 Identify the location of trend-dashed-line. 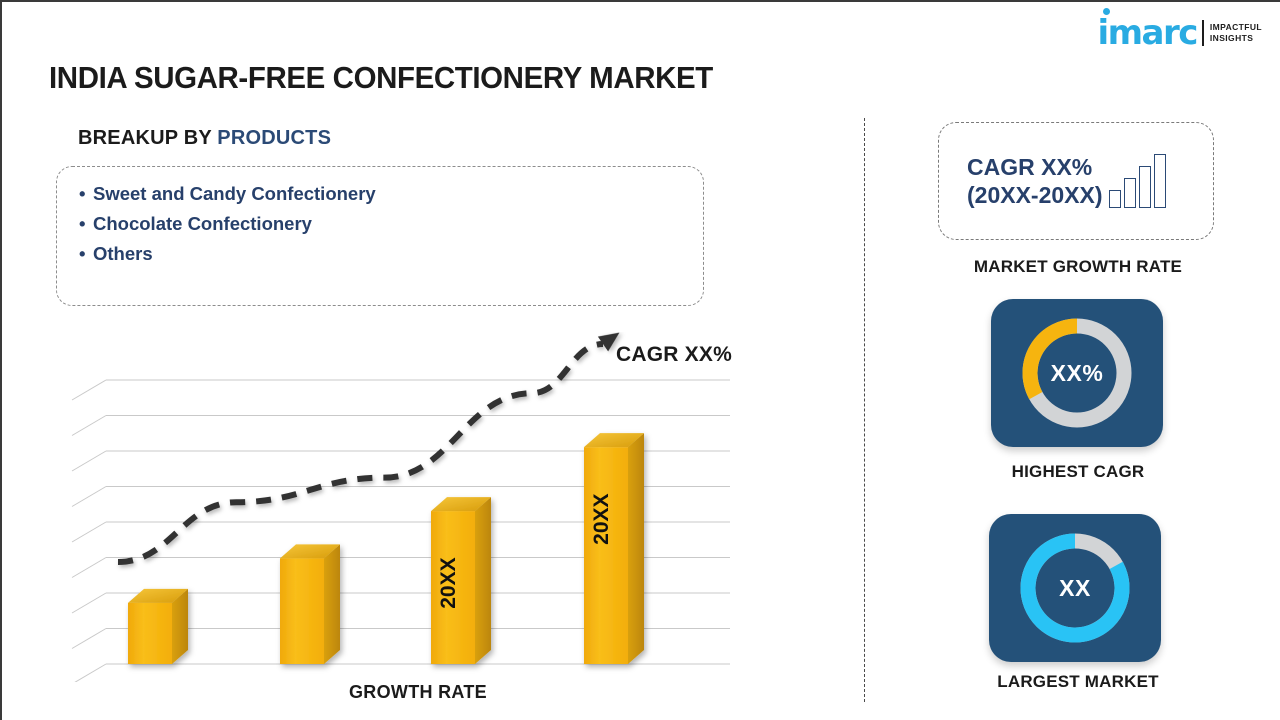
(360, 453).